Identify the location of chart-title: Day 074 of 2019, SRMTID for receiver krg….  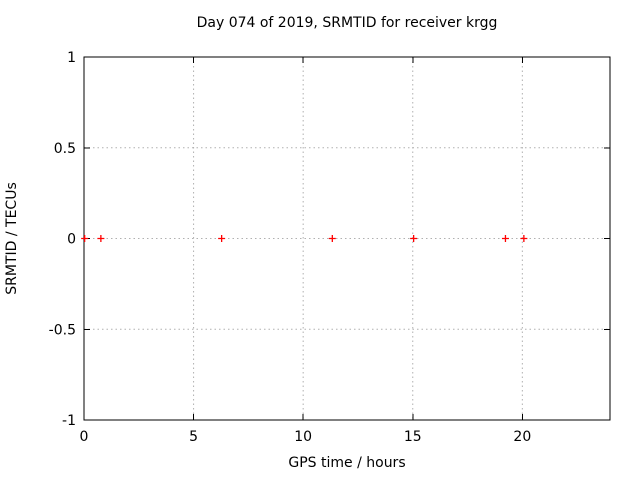
(347, 23).